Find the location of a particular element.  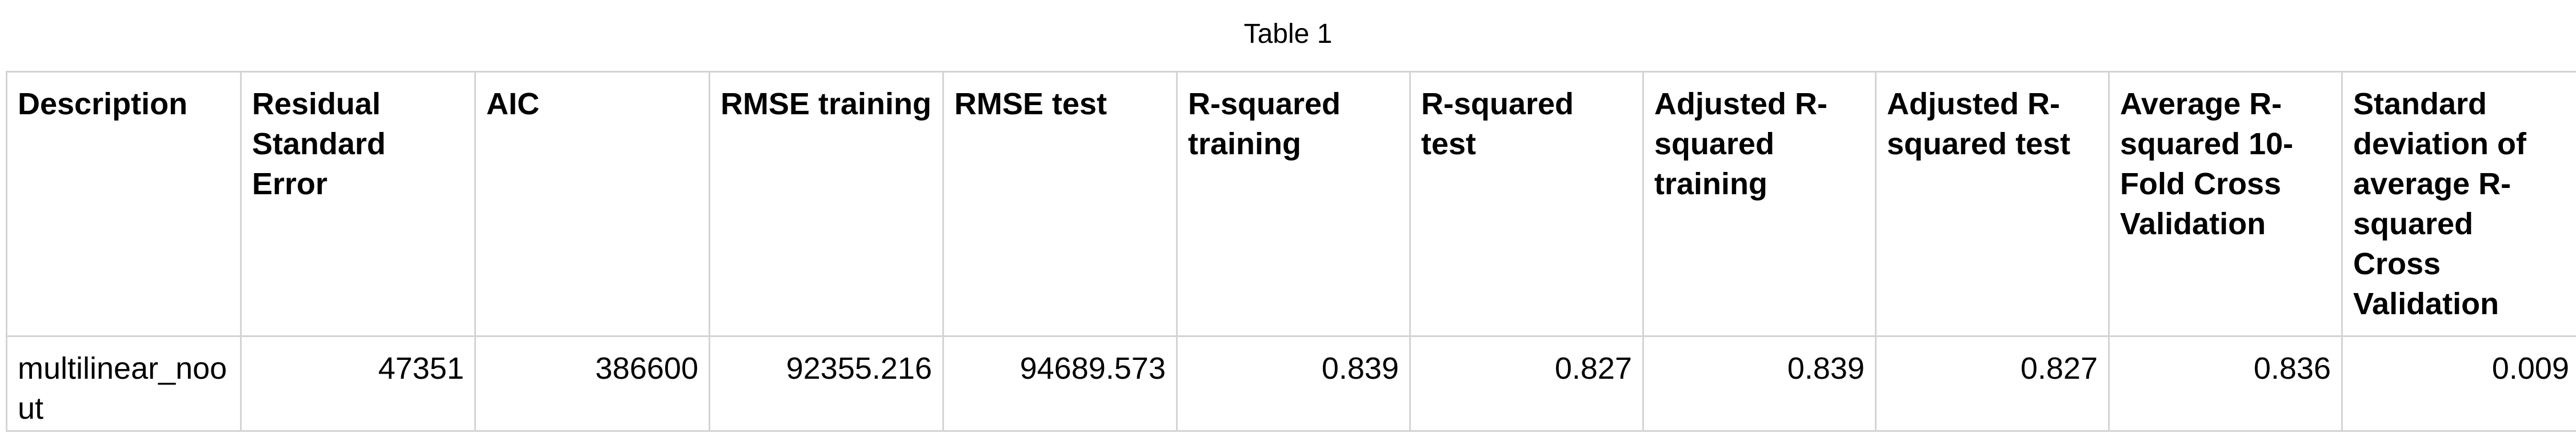

cell-adjusted-r-squared-training: 0.839 is located at coordinates (1759, 383).